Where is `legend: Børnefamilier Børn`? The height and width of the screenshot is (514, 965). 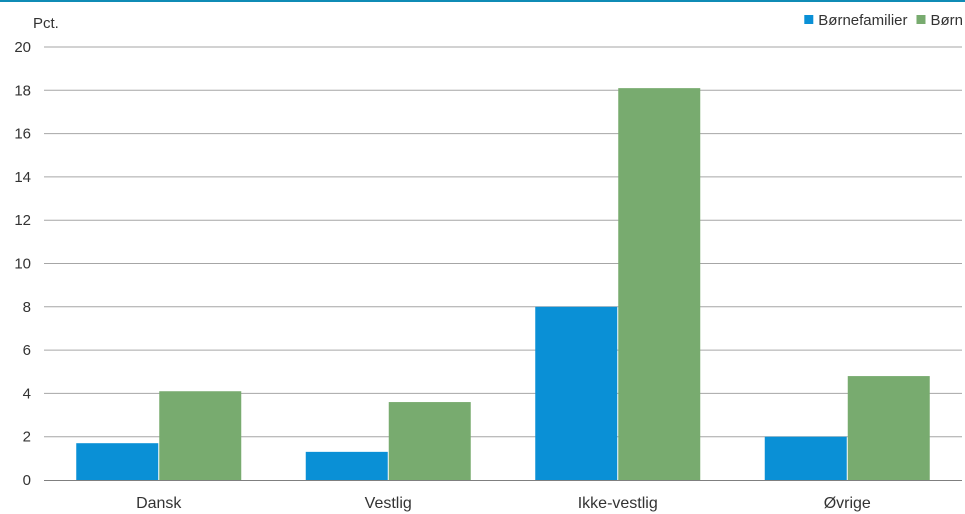 legend: Børnefamilier Børn is located at coordinates (883, 20).